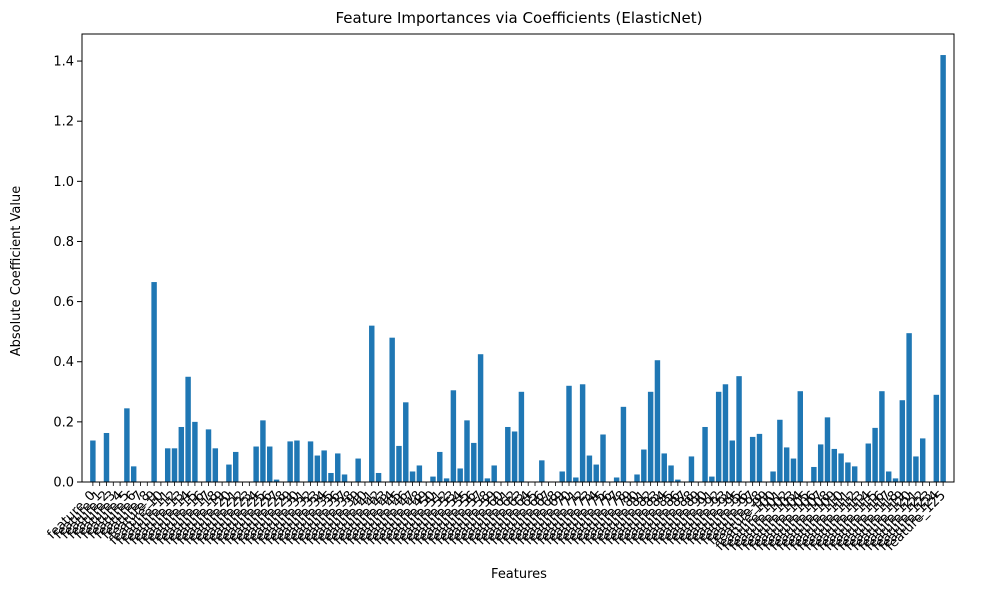  I want to click on y-tick-label: 0.8, so click(63, 242).